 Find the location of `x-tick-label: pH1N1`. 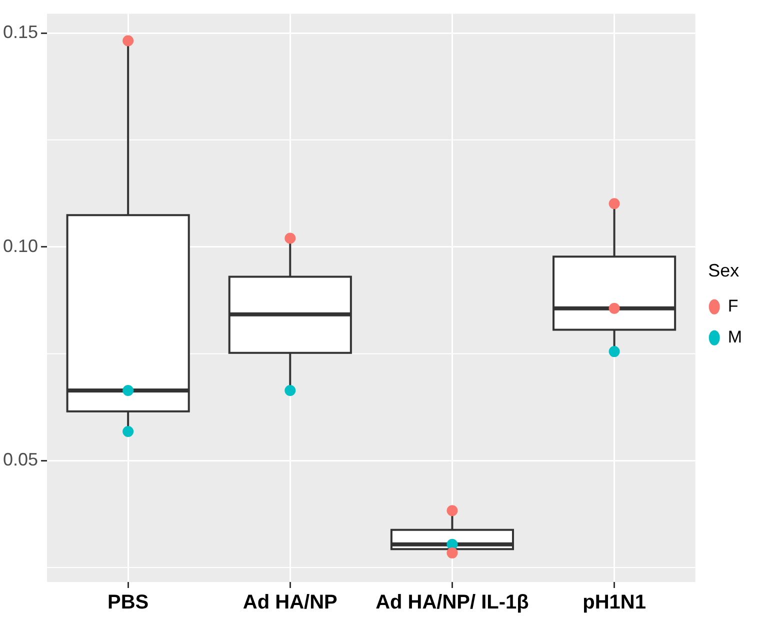

x-tick-label: pH1N1 is located at coordinates (614, 603).